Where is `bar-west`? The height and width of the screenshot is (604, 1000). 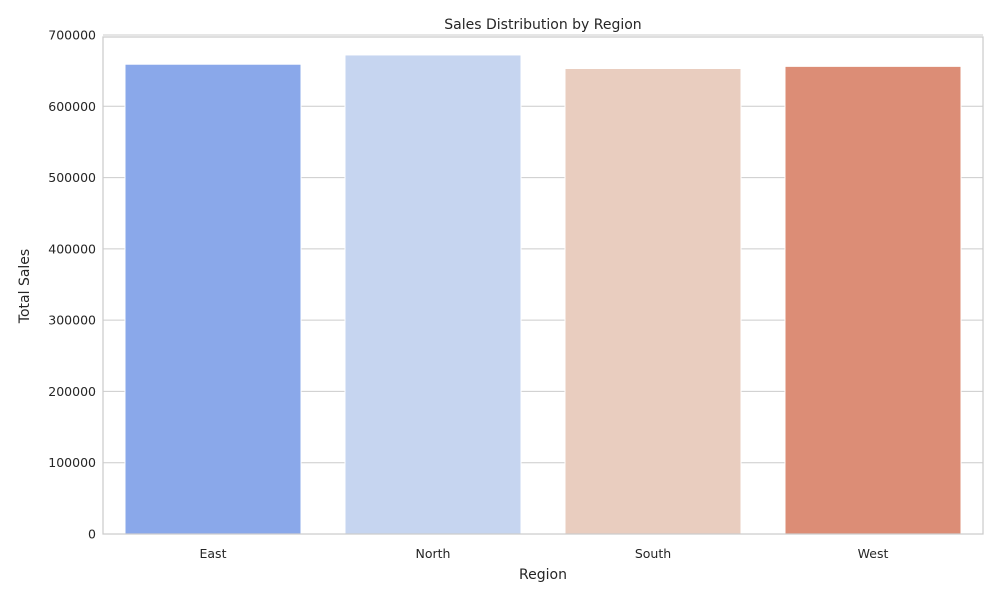
bar-west is located at coordinates (873, 300).